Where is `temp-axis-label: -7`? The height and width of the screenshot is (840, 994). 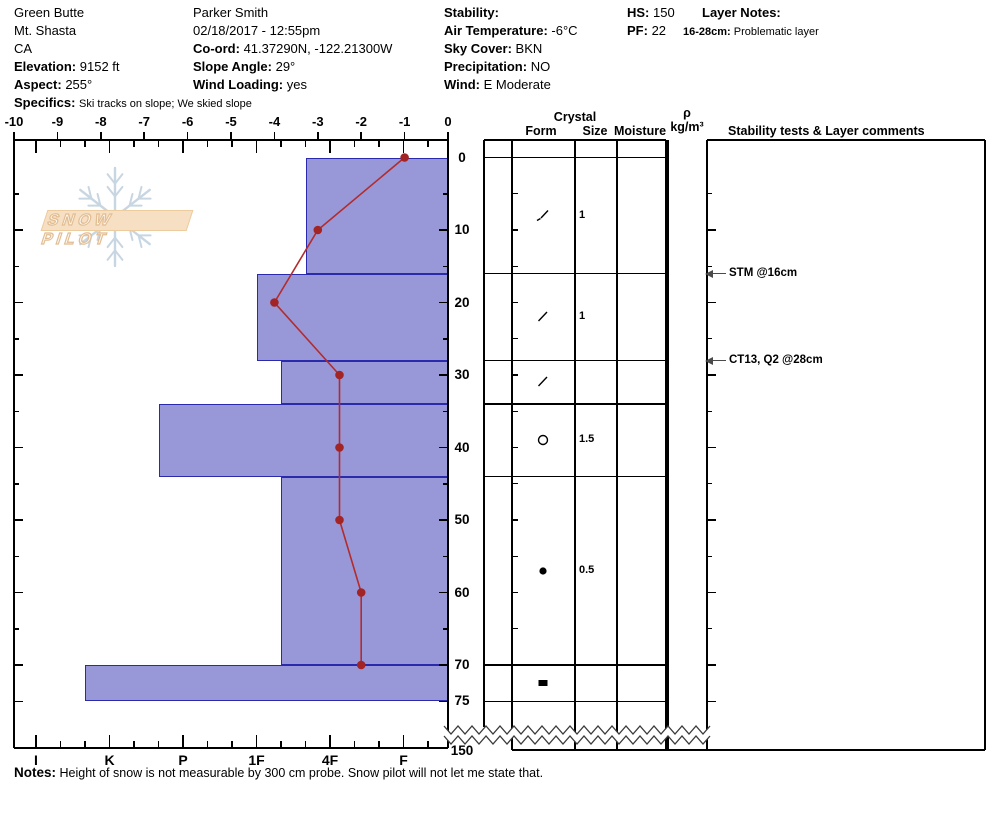 temp-axis-label: -7 is located at coordinates (144, 121).